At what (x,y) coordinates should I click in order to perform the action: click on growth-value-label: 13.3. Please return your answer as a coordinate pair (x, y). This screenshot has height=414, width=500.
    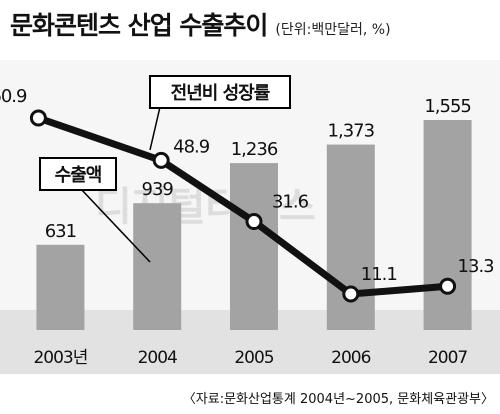
    Looking at the image, I should click on (476, 266).